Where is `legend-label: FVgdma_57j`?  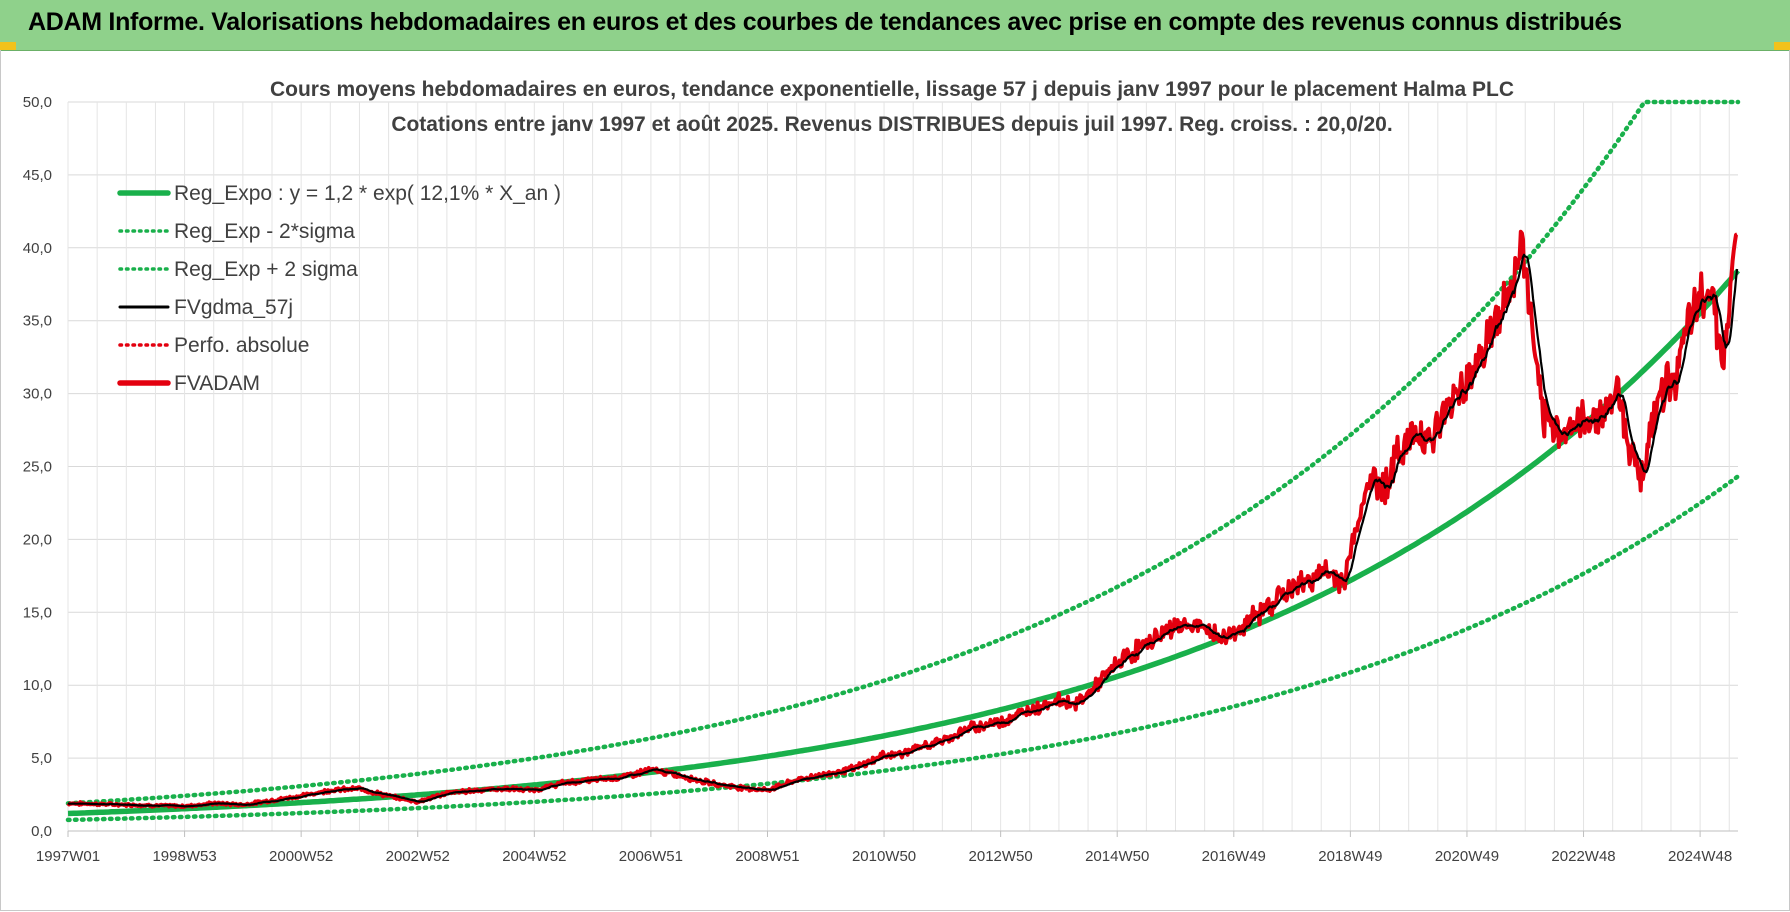
legend-label: FVgdma_57j is located at coordinates (233, 307).